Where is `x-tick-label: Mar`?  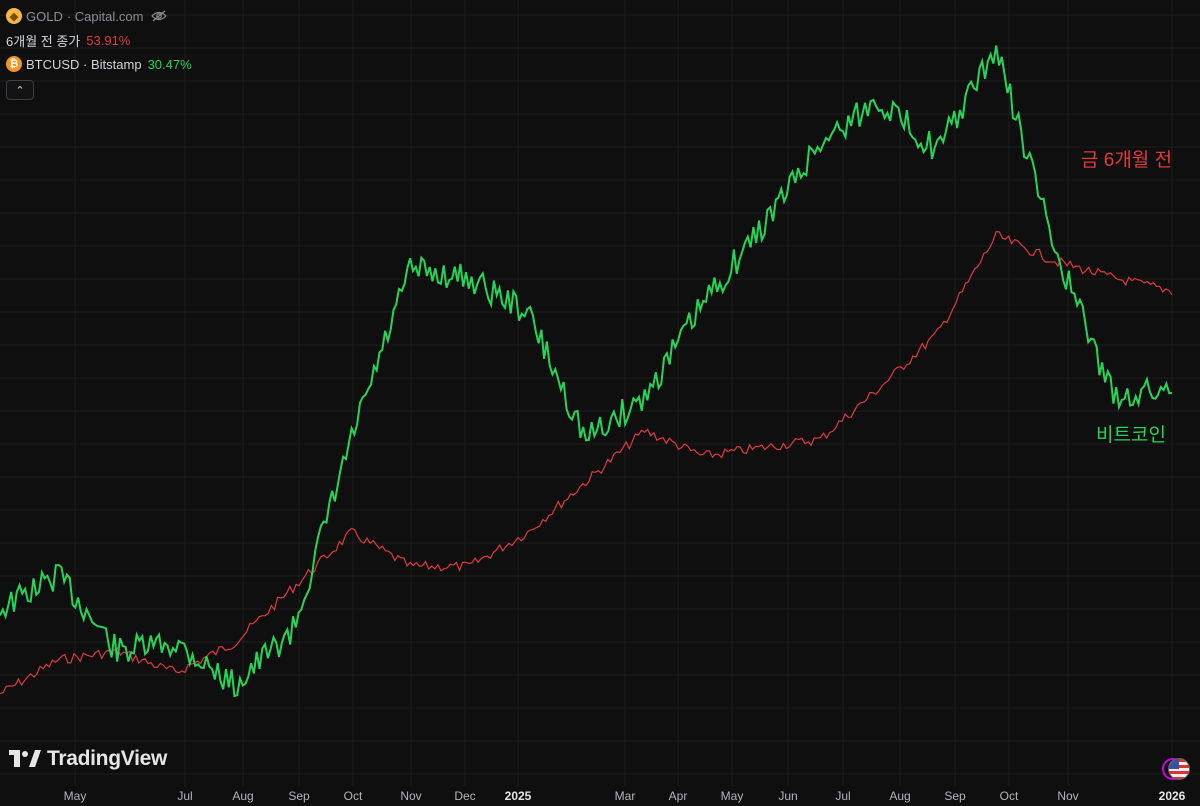
x-tick-label: Mar is located at coordinates (625, 796).